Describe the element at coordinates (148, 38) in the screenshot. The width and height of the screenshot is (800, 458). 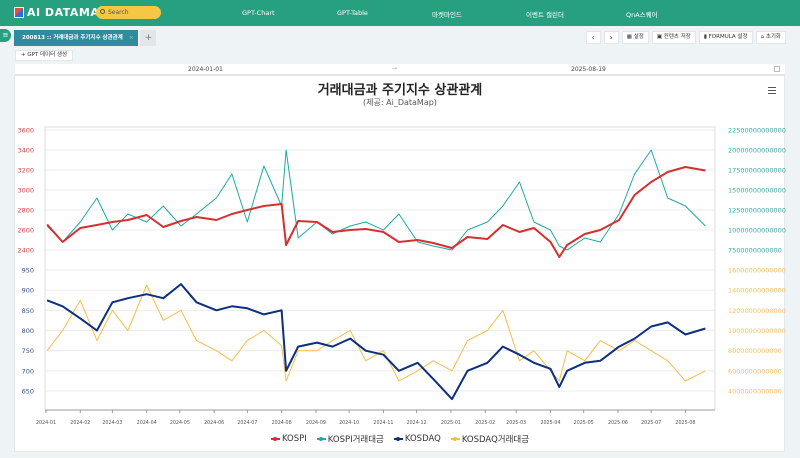
I see `add-tab-button: +` at that location.